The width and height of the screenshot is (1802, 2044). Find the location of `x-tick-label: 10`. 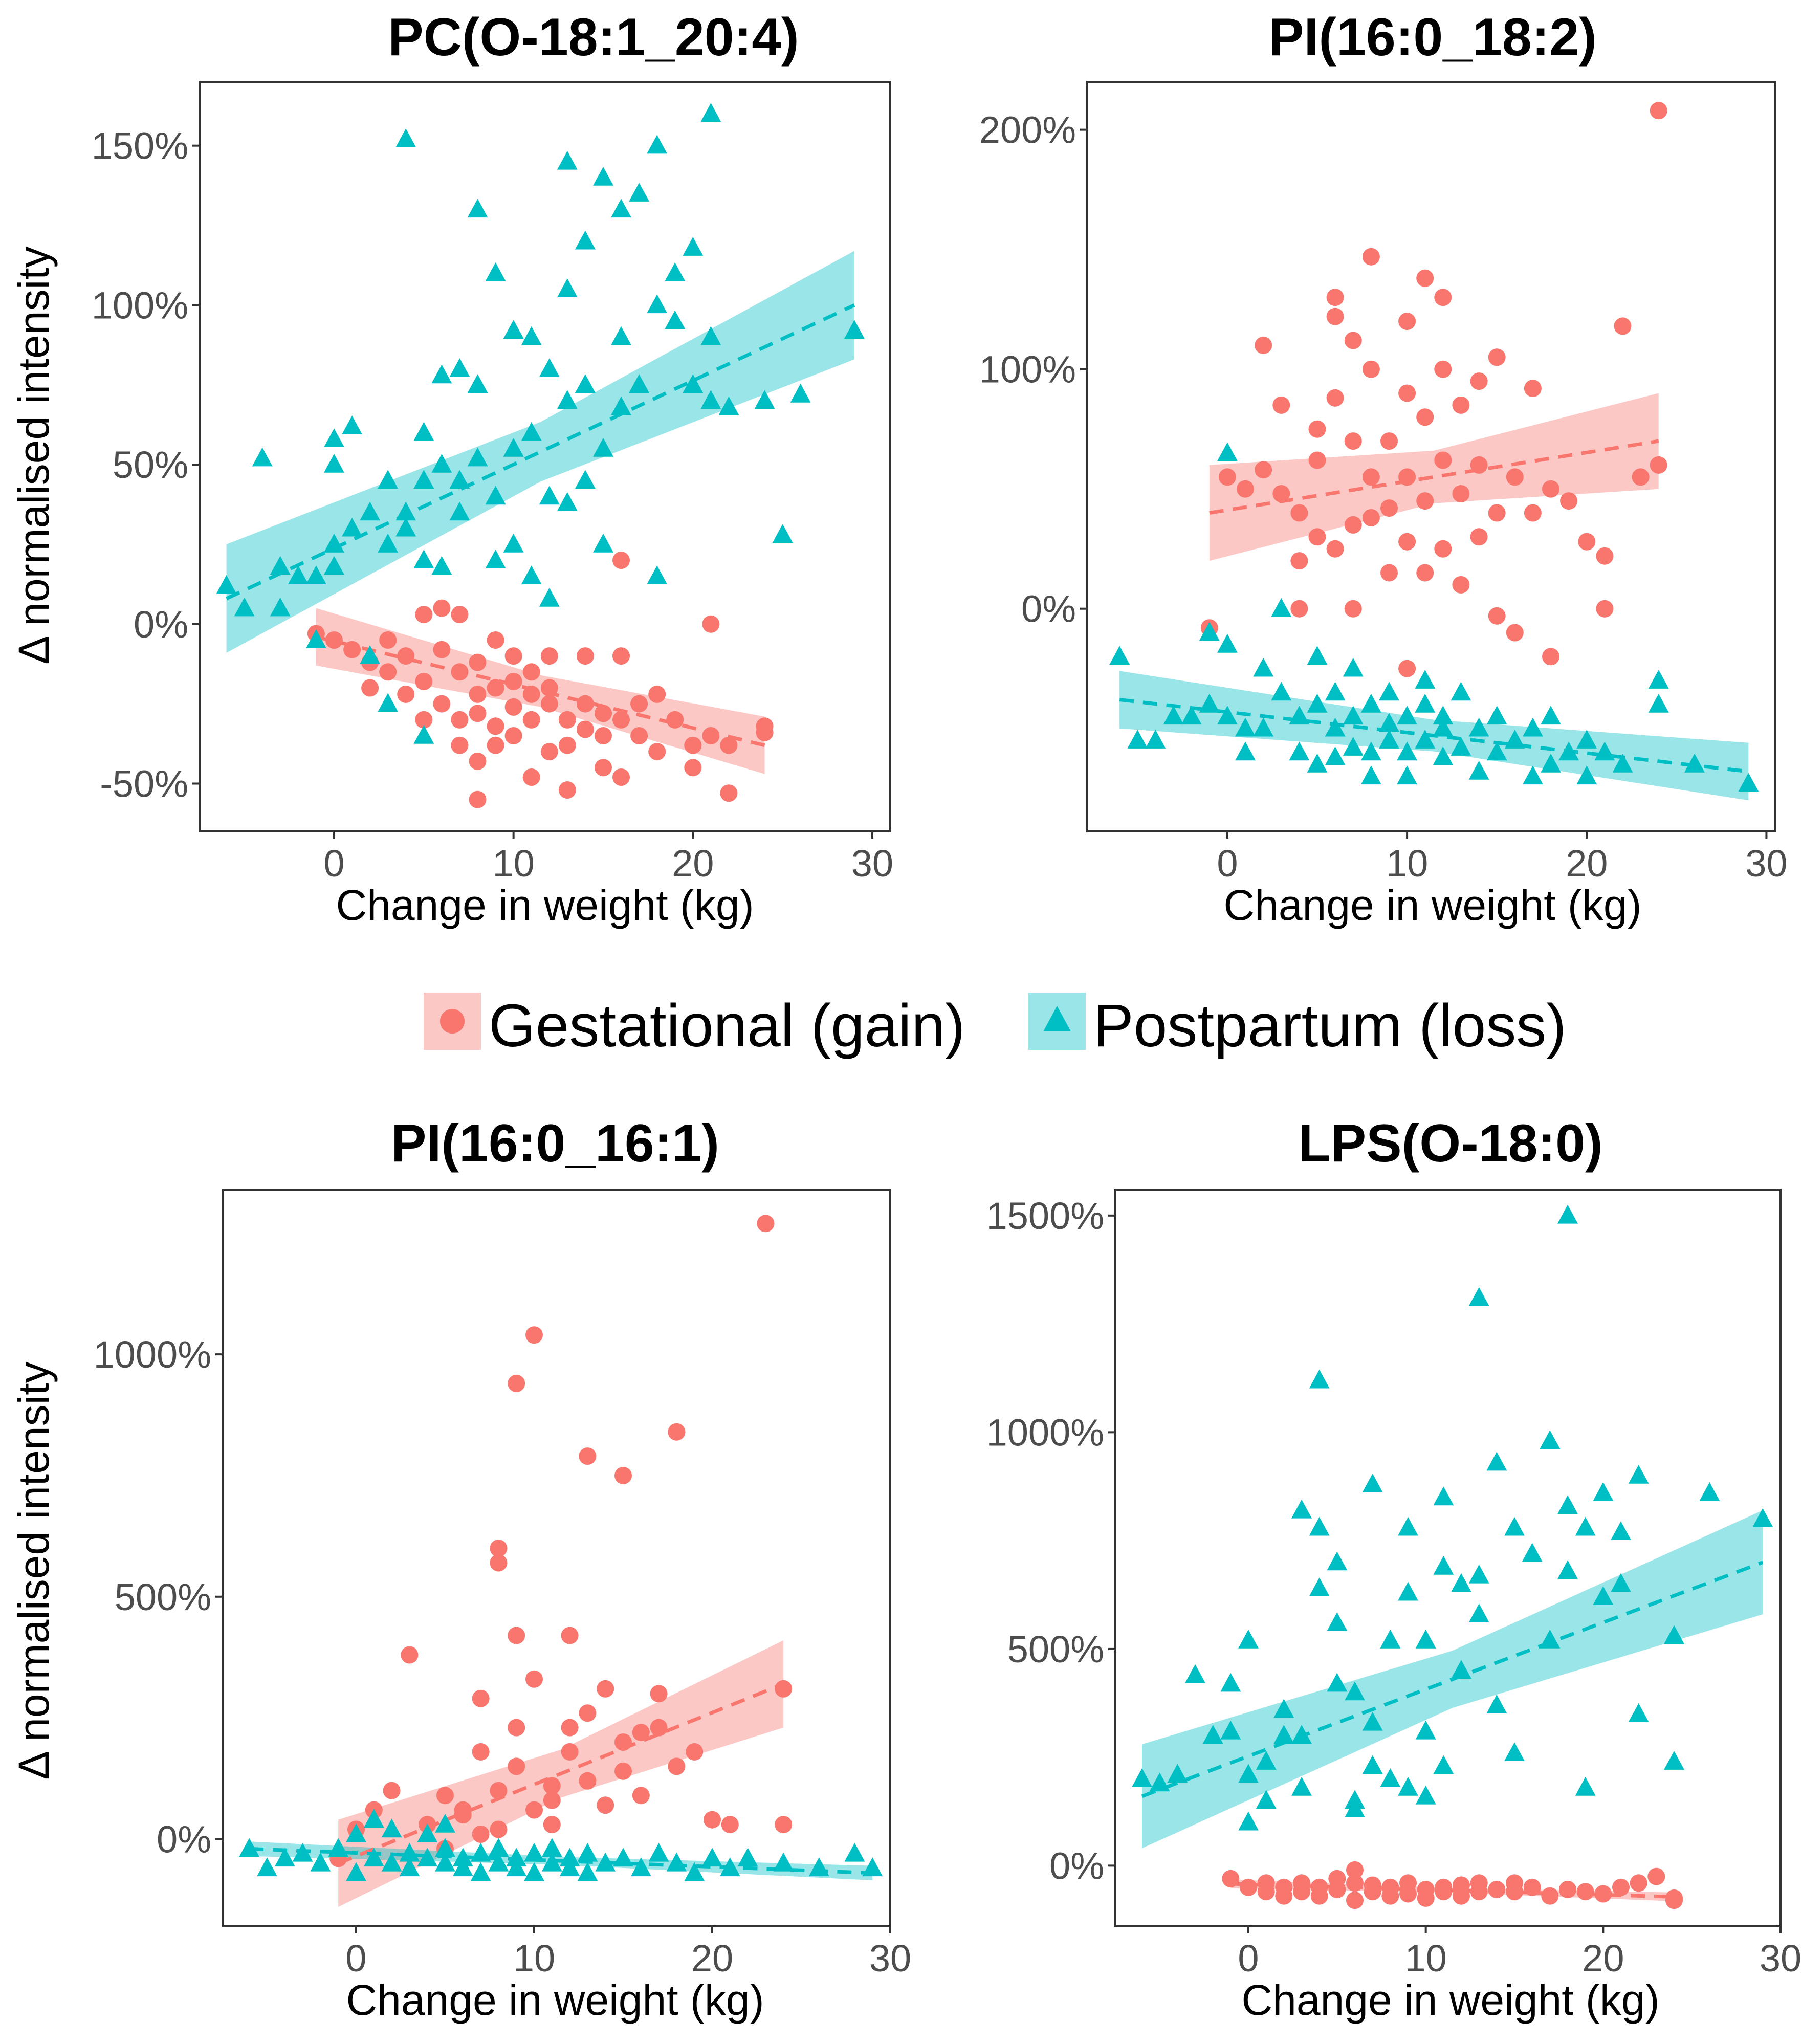

x-tick-label: 10 is located at coordinates (534, 1958).